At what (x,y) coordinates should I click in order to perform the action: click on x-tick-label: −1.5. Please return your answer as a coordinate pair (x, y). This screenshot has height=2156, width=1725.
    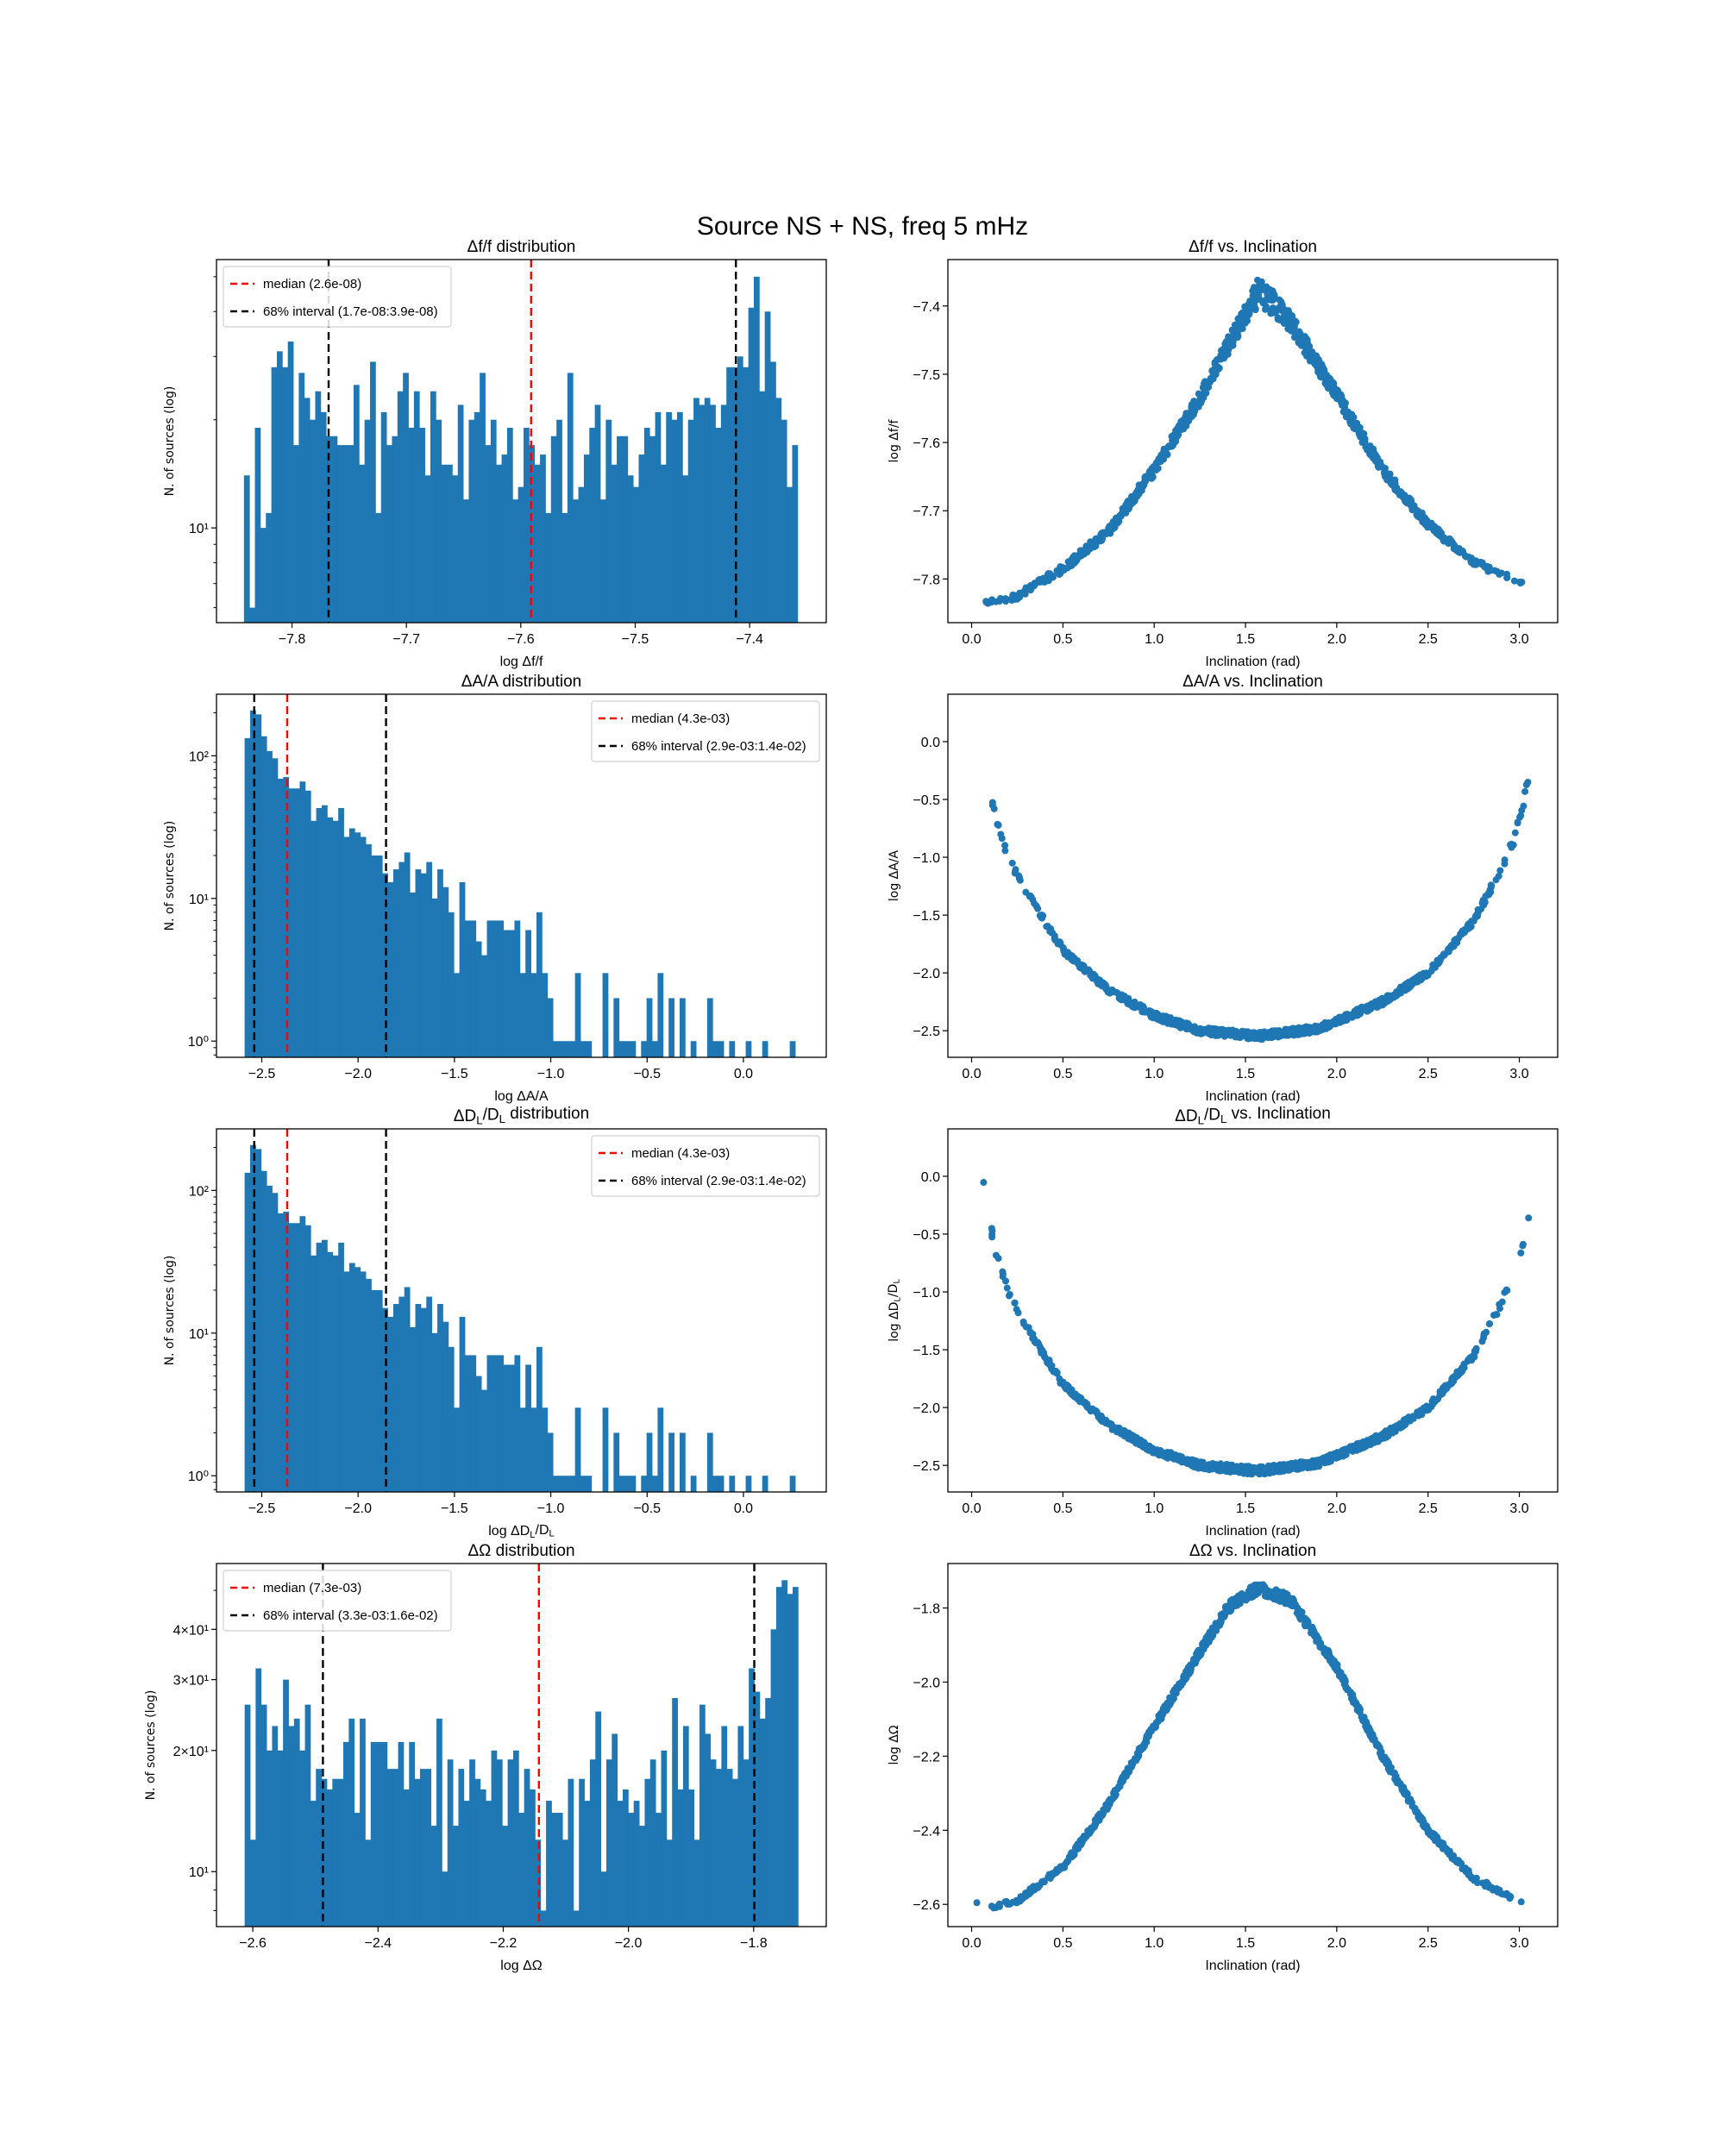
    Looking at the image, I should click on (455, 1508).